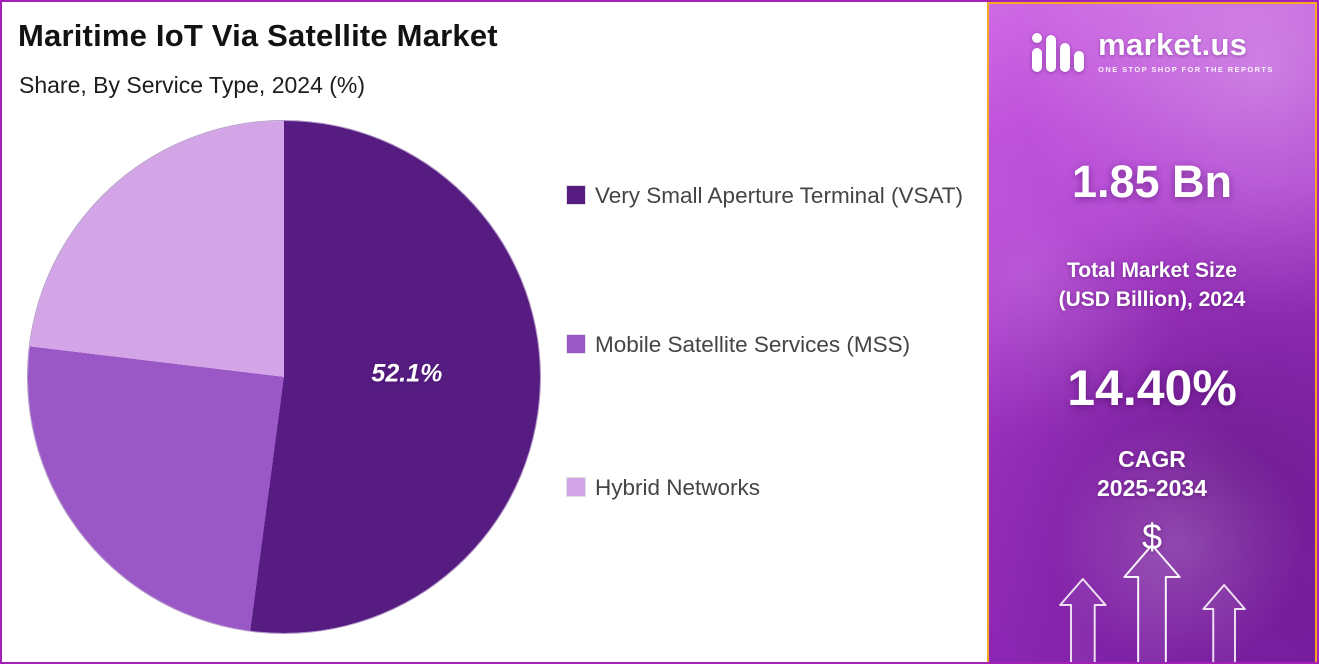 This screenshot has height=664, width=1319. Describe the element at coordinates (1152, 388) in the screenshot. I see `cagr-value: 14.40%` at that location.